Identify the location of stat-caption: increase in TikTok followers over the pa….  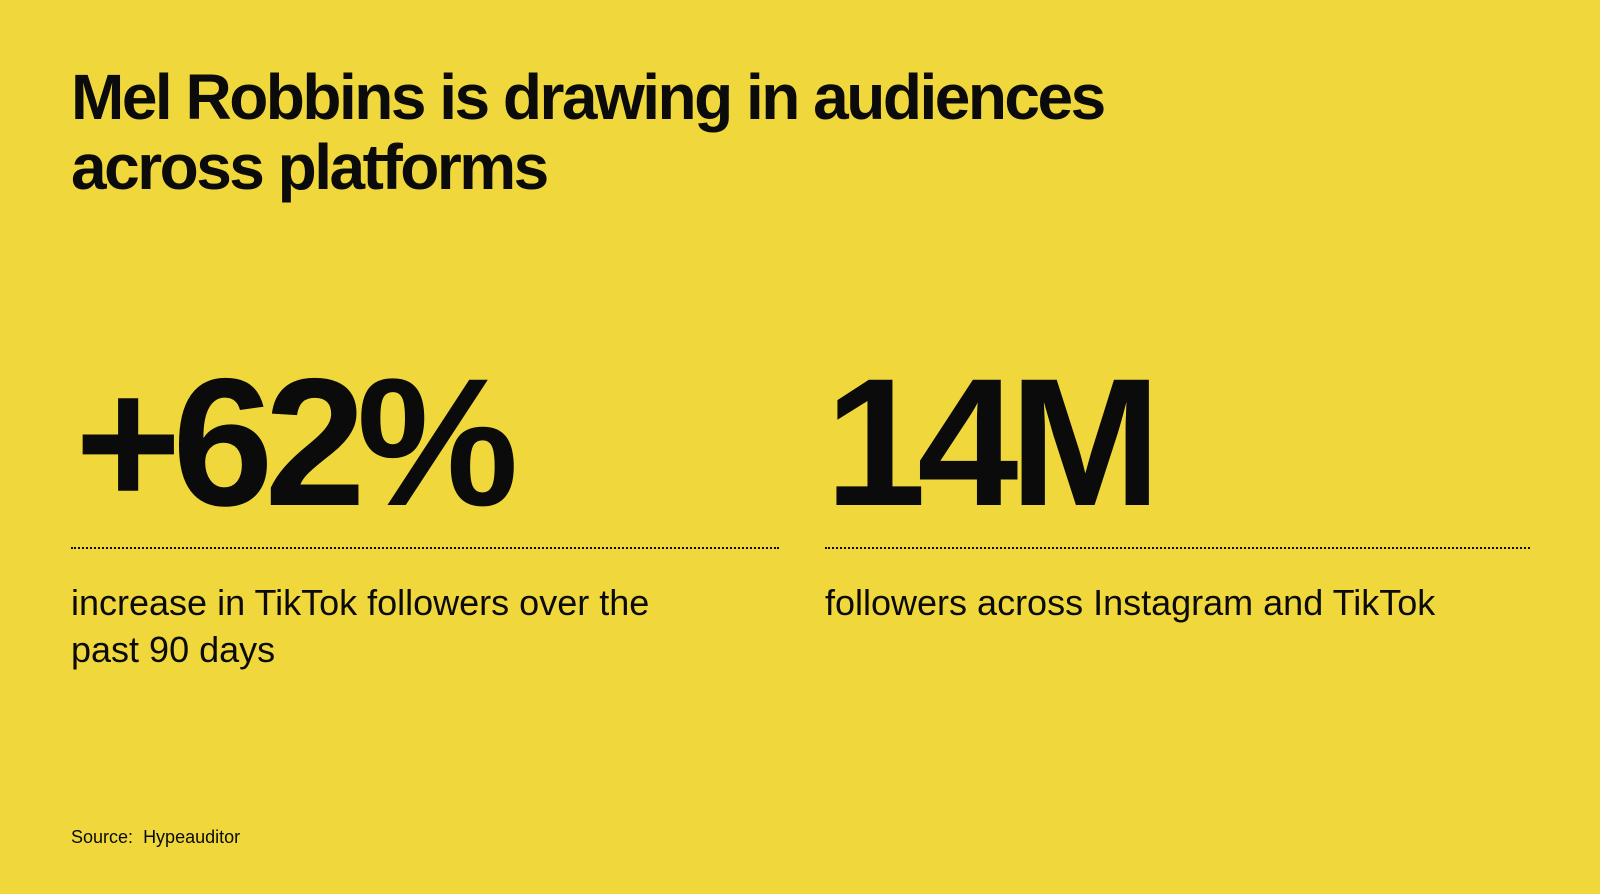
(360, 626).